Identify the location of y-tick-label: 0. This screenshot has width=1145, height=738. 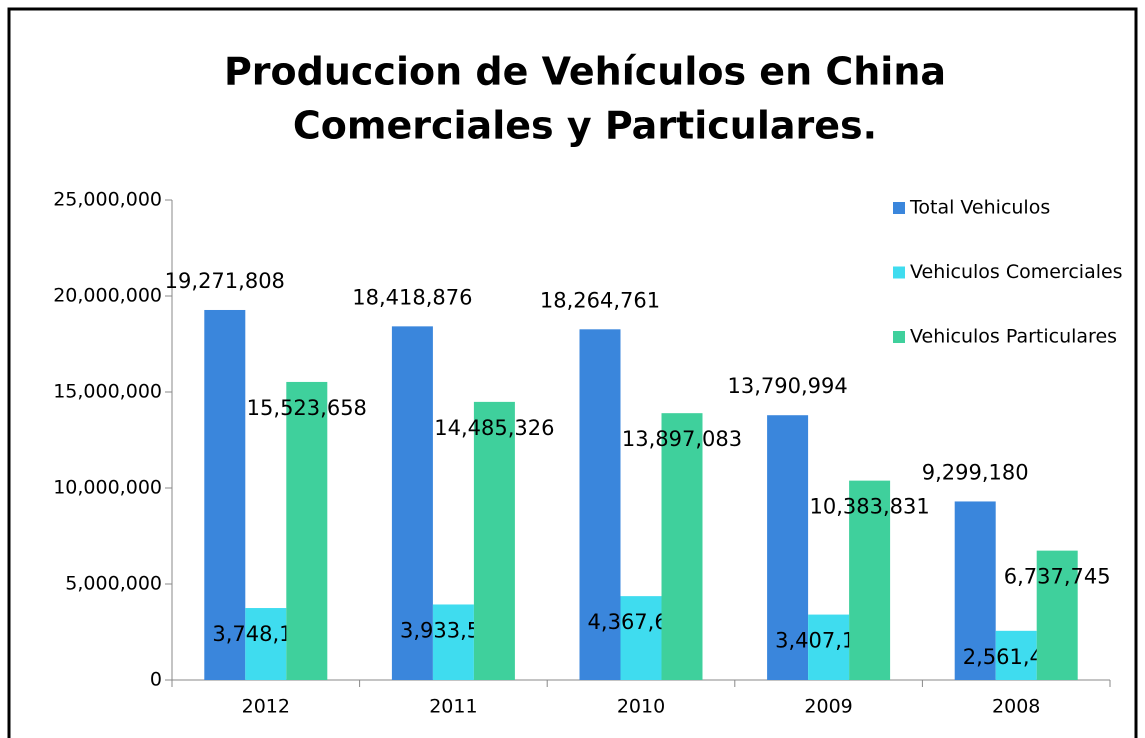
(156, 680).